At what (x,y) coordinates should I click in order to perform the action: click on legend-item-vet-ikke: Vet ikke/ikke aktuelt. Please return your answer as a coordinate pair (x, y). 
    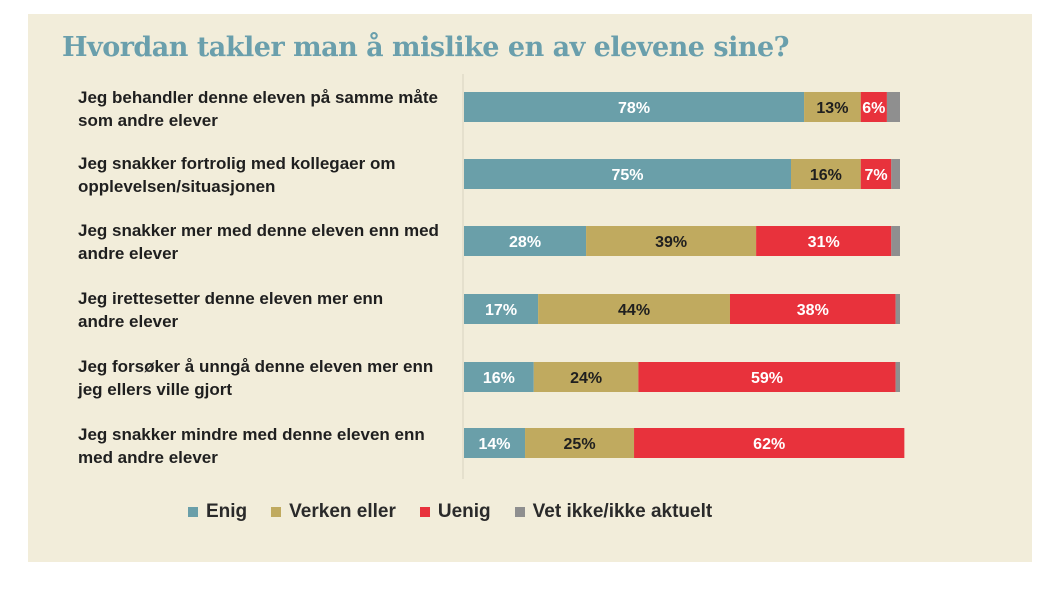
    Looking at the image, I should click on (613, 512).